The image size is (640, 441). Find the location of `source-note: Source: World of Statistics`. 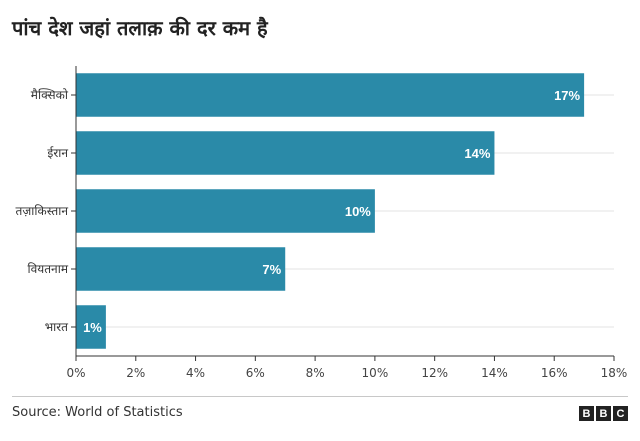

source-note: Source: World of Statistics is located at coordinates (97, 412).